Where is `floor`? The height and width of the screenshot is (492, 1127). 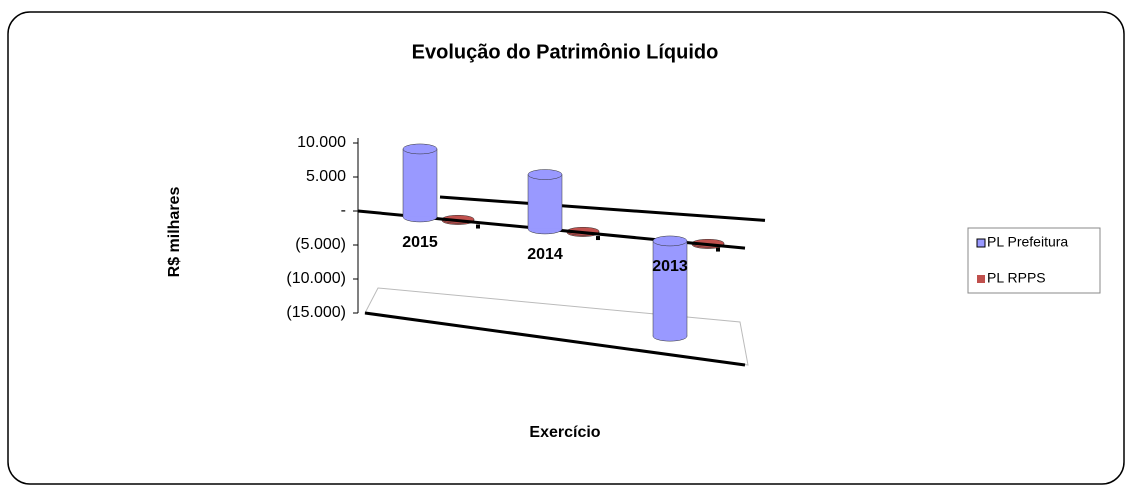 floor is located at coordinates (556, 326).